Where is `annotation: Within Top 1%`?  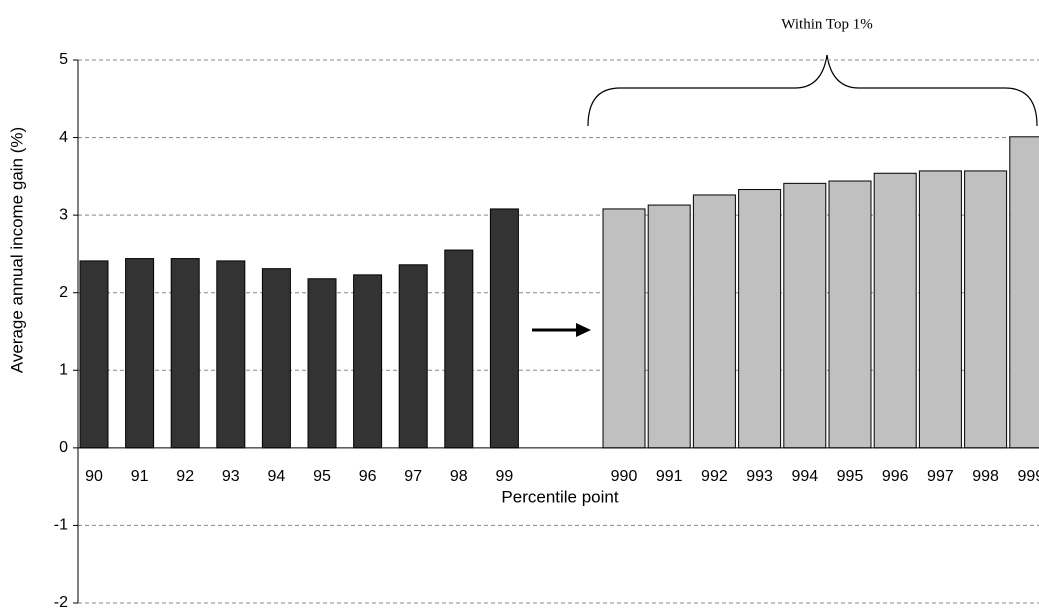
annotation: Within Top 1% is located at coordinates (826, 24).